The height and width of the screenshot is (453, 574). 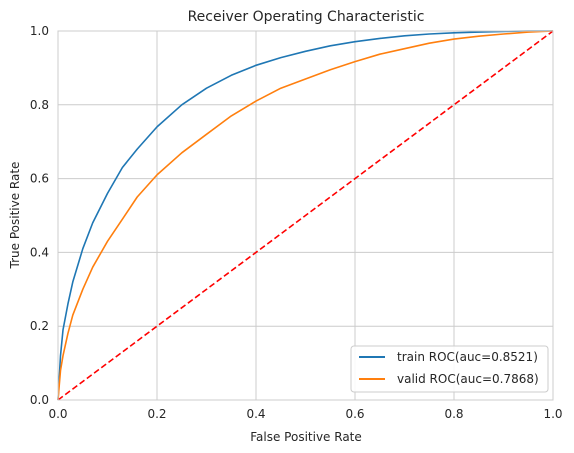 What do you see at coordinates (156, 414) in the screenshot?
I see `x-tick-label: 0.2` at bounding box center [156, 414].